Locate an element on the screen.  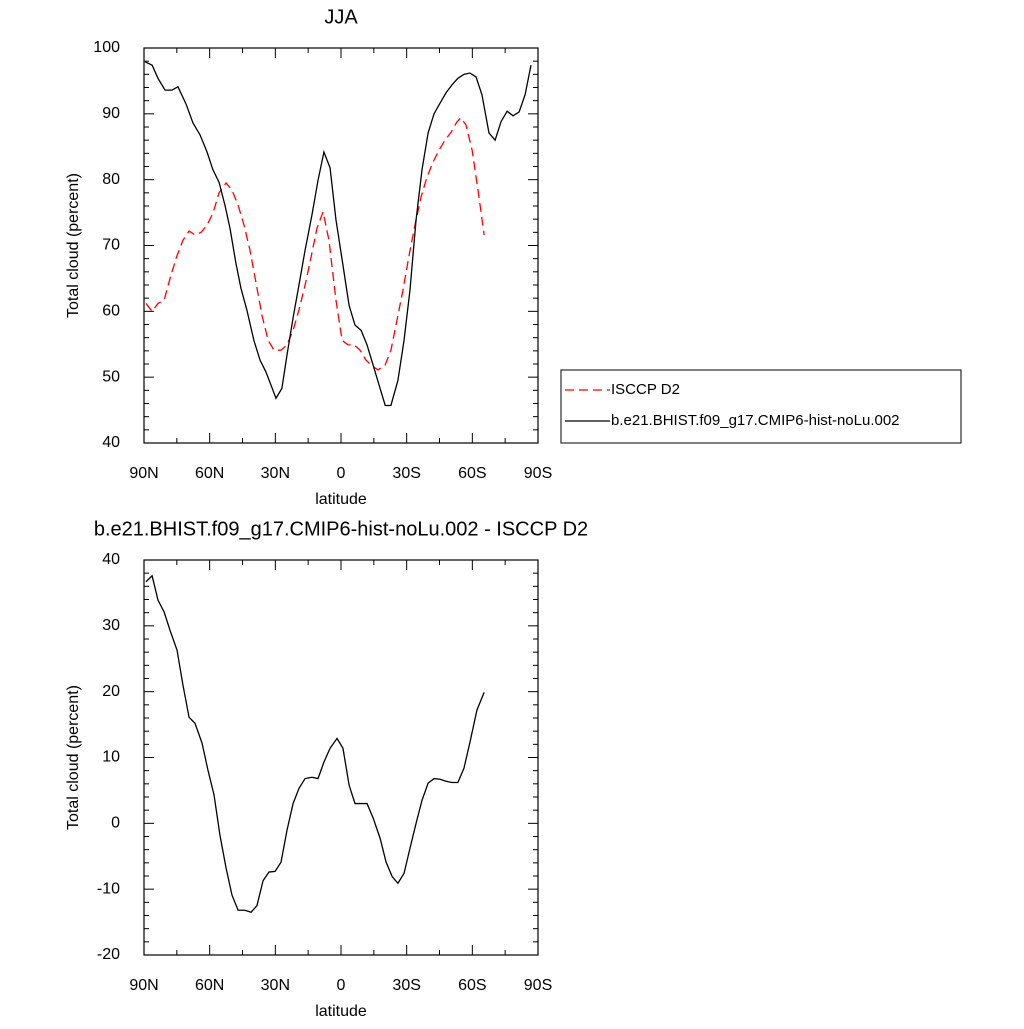
y-tick-label: 100 is located at coordinates (106, 47).